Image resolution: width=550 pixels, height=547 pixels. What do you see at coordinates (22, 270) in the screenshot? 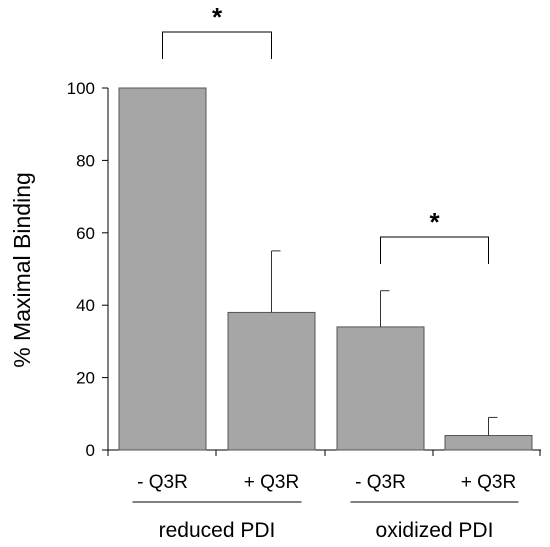
I see `y-axis-label: % Maximal Binding` at bounding box center [22, 270].